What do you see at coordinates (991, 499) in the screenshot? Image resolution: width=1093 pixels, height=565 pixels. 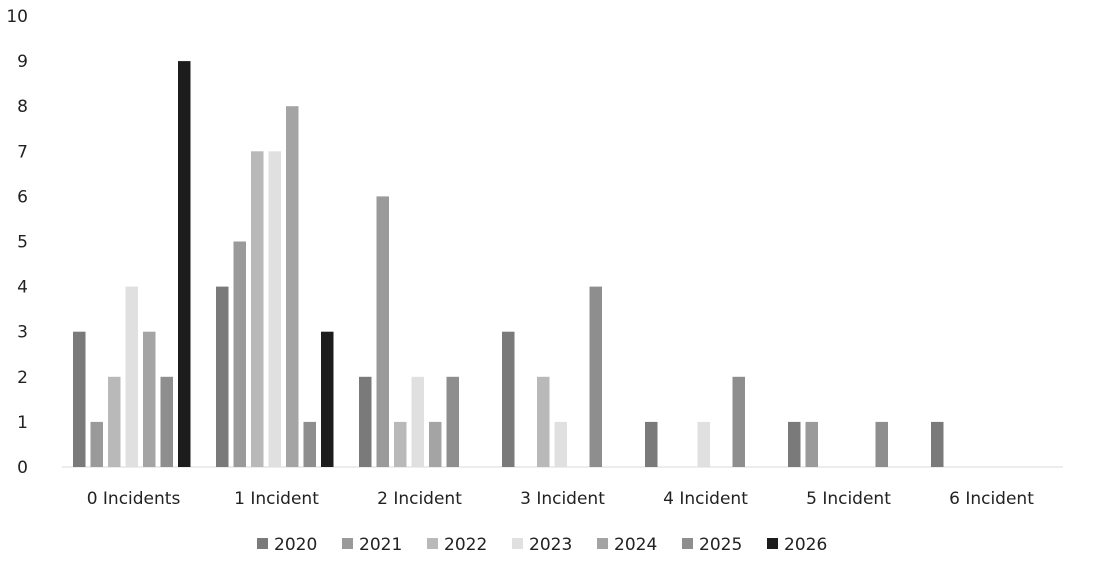 I see `x-tick-label: 6 Incident` at bounding box center [991, 499].